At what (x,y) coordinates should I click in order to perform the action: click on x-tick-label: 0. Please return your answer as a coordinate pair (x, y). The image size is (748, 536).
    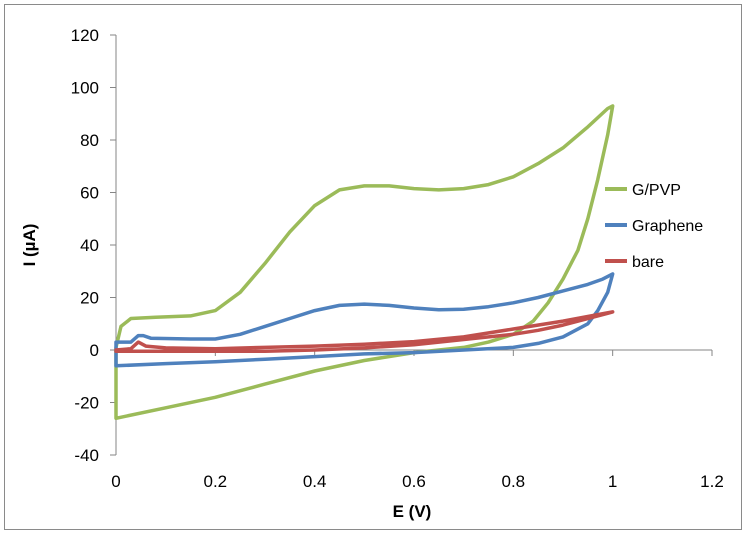
    Looking at the image, I should click on (115, 481).